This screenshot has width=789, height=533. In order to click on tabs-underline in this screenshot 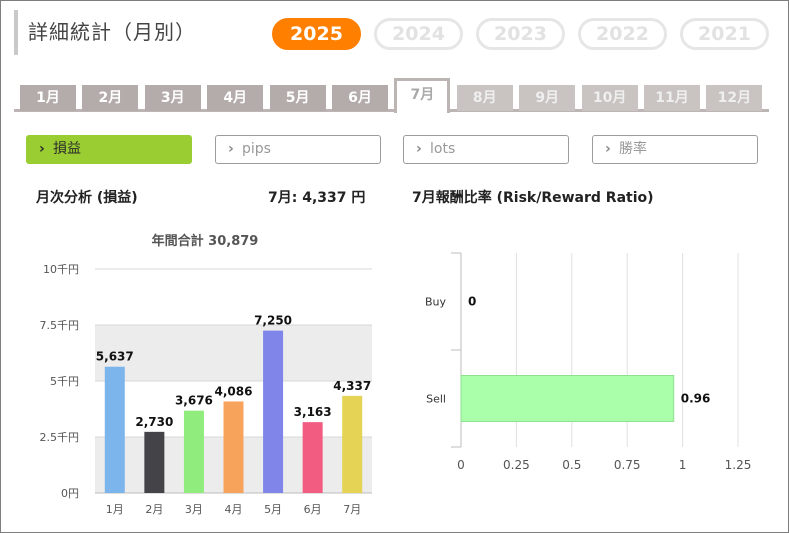, I will do `click(391, 110)`.